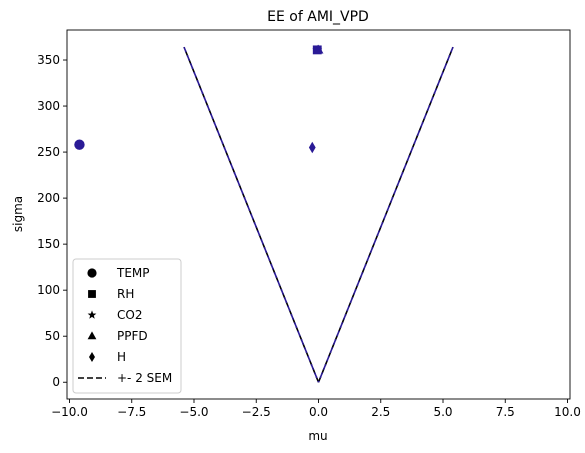 The width and height of the screenshot is (585, 453). What do you see at coordinates (79, 144) in the screenshot?
I see `marker-temp` at bounding box center [79, 144].